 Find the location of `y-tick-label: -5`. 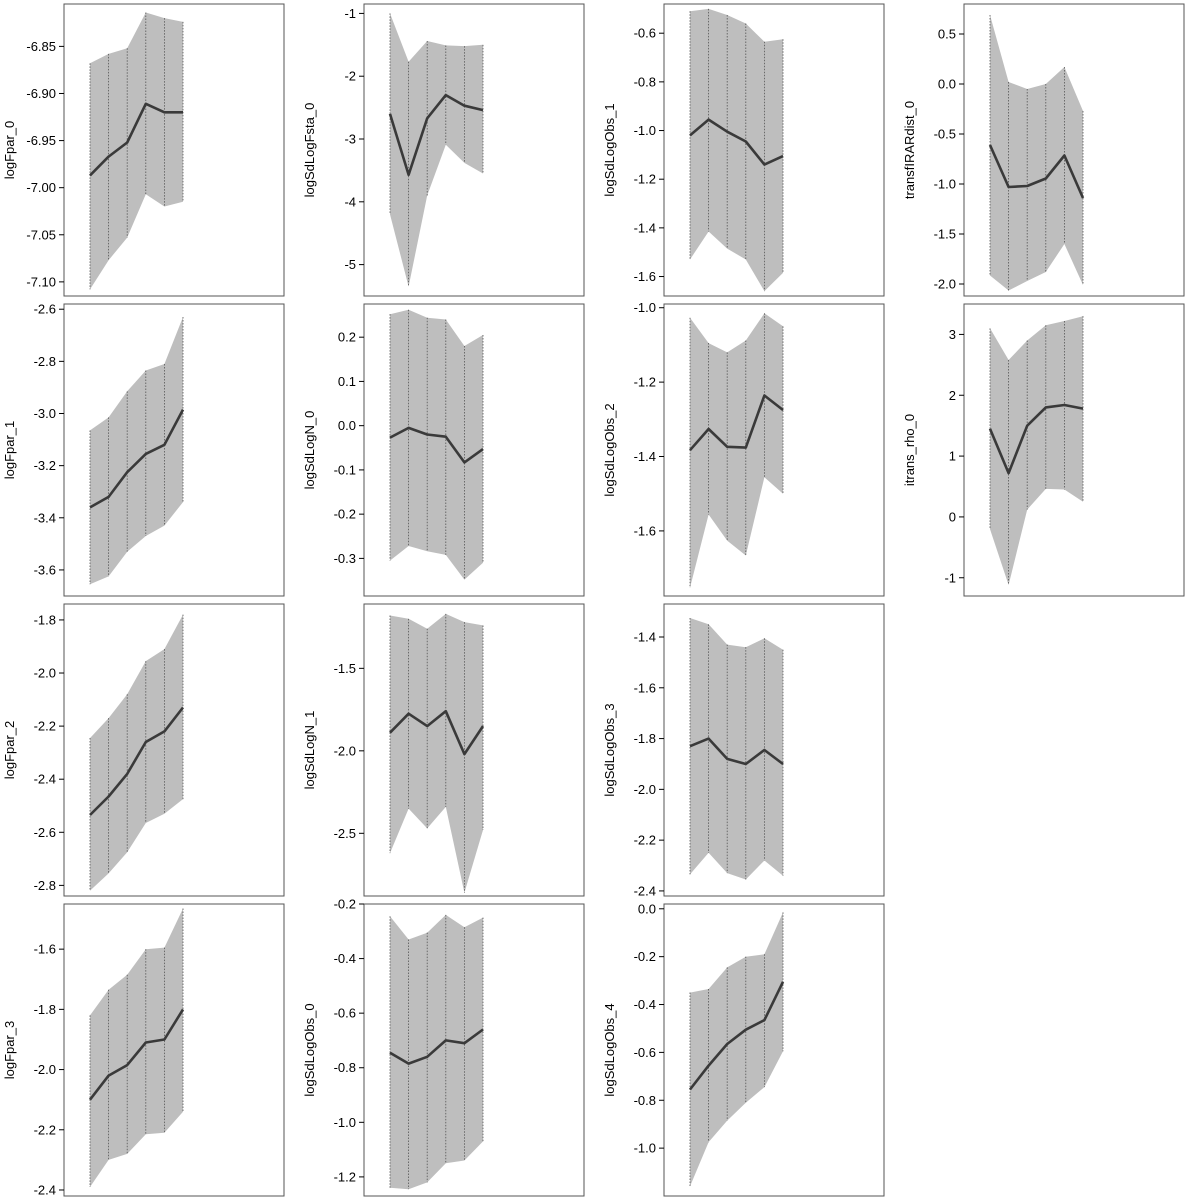

y-tick-label: -5 is located at coordinates (350, 264).